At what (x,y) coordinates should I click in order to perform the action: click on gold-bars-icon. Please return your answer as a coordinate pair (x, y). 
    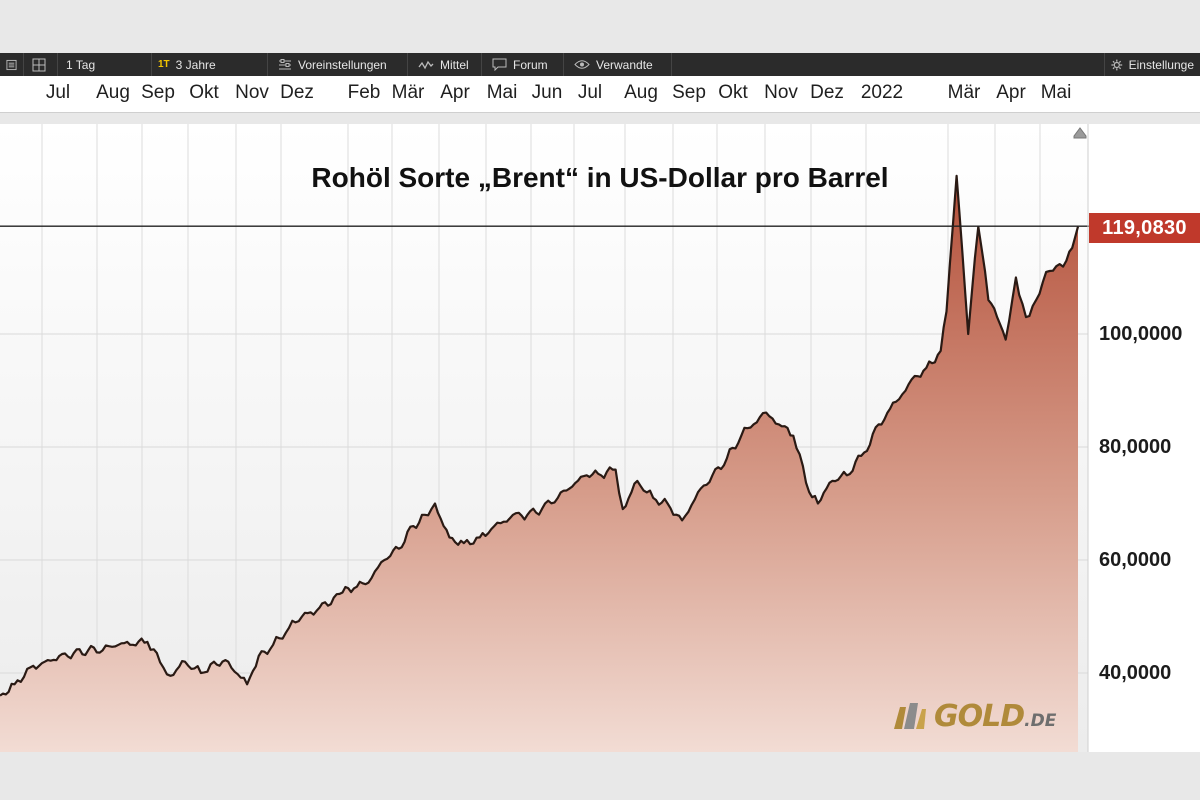
    Looking at the image, I should click on (910, 716).